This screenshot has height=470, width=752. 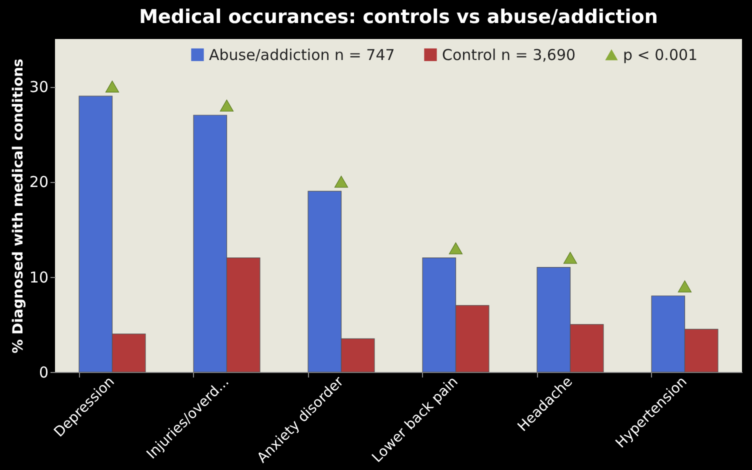 What do you see at coordinates (18, 206) in the screenshot?
I see `y-axis-title: % Diagnosed with medical conditions` at bounding box center [18, 206].